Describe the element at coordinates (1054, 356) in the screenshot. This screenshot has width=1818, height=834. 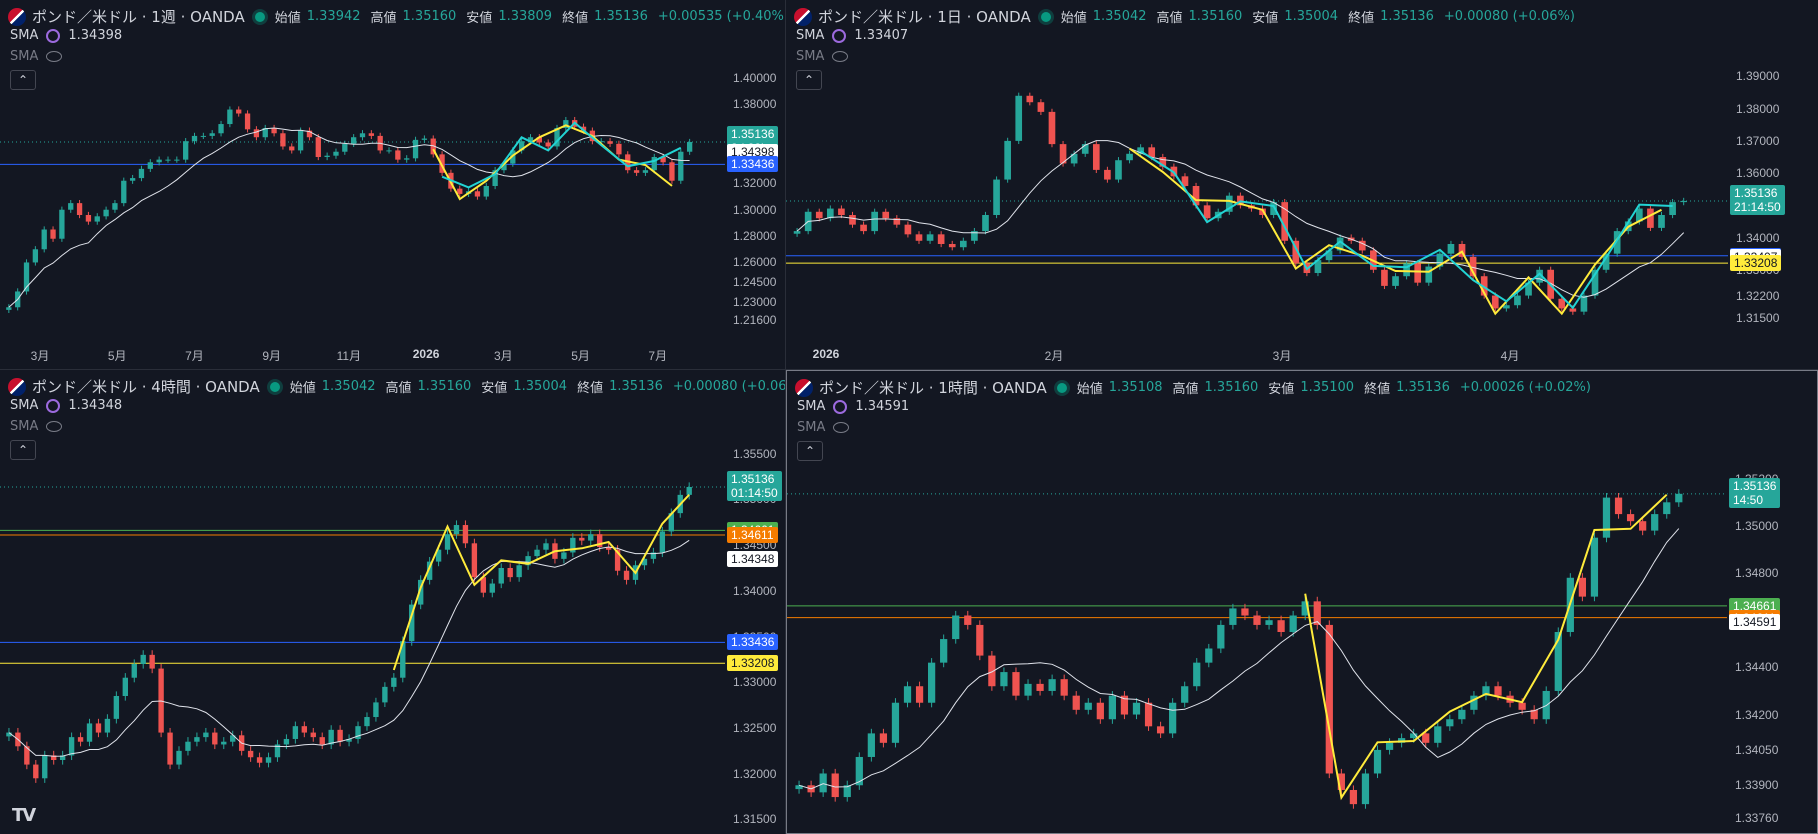
I see `x-axis-tick: 2月` at that location.